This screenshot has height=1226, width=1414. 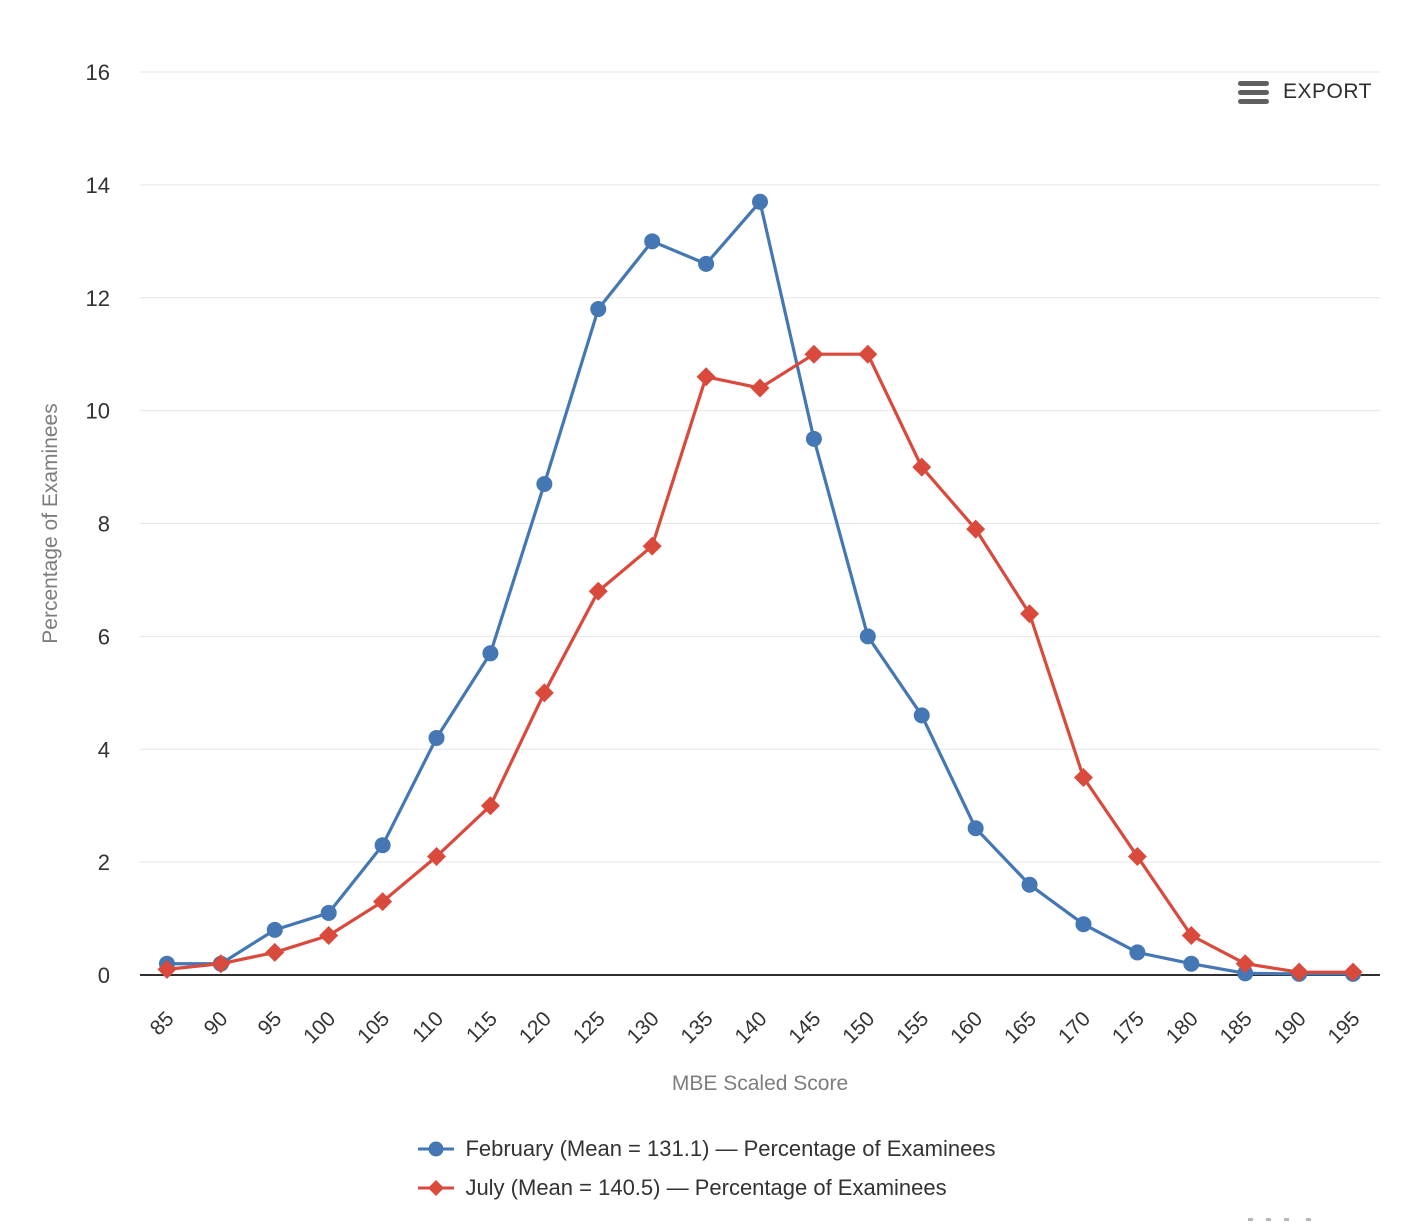 I want to click on x-tick-label: 175, so click(x=1128, y=1027).